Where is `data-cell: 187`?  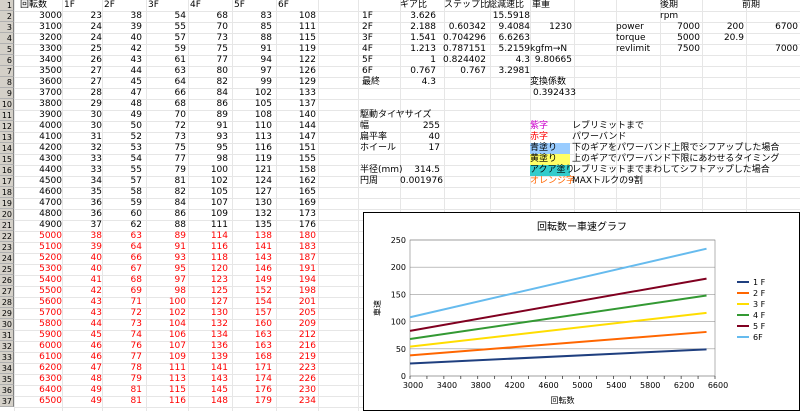 data-cell: 187 is located at coordinates (307, 258).